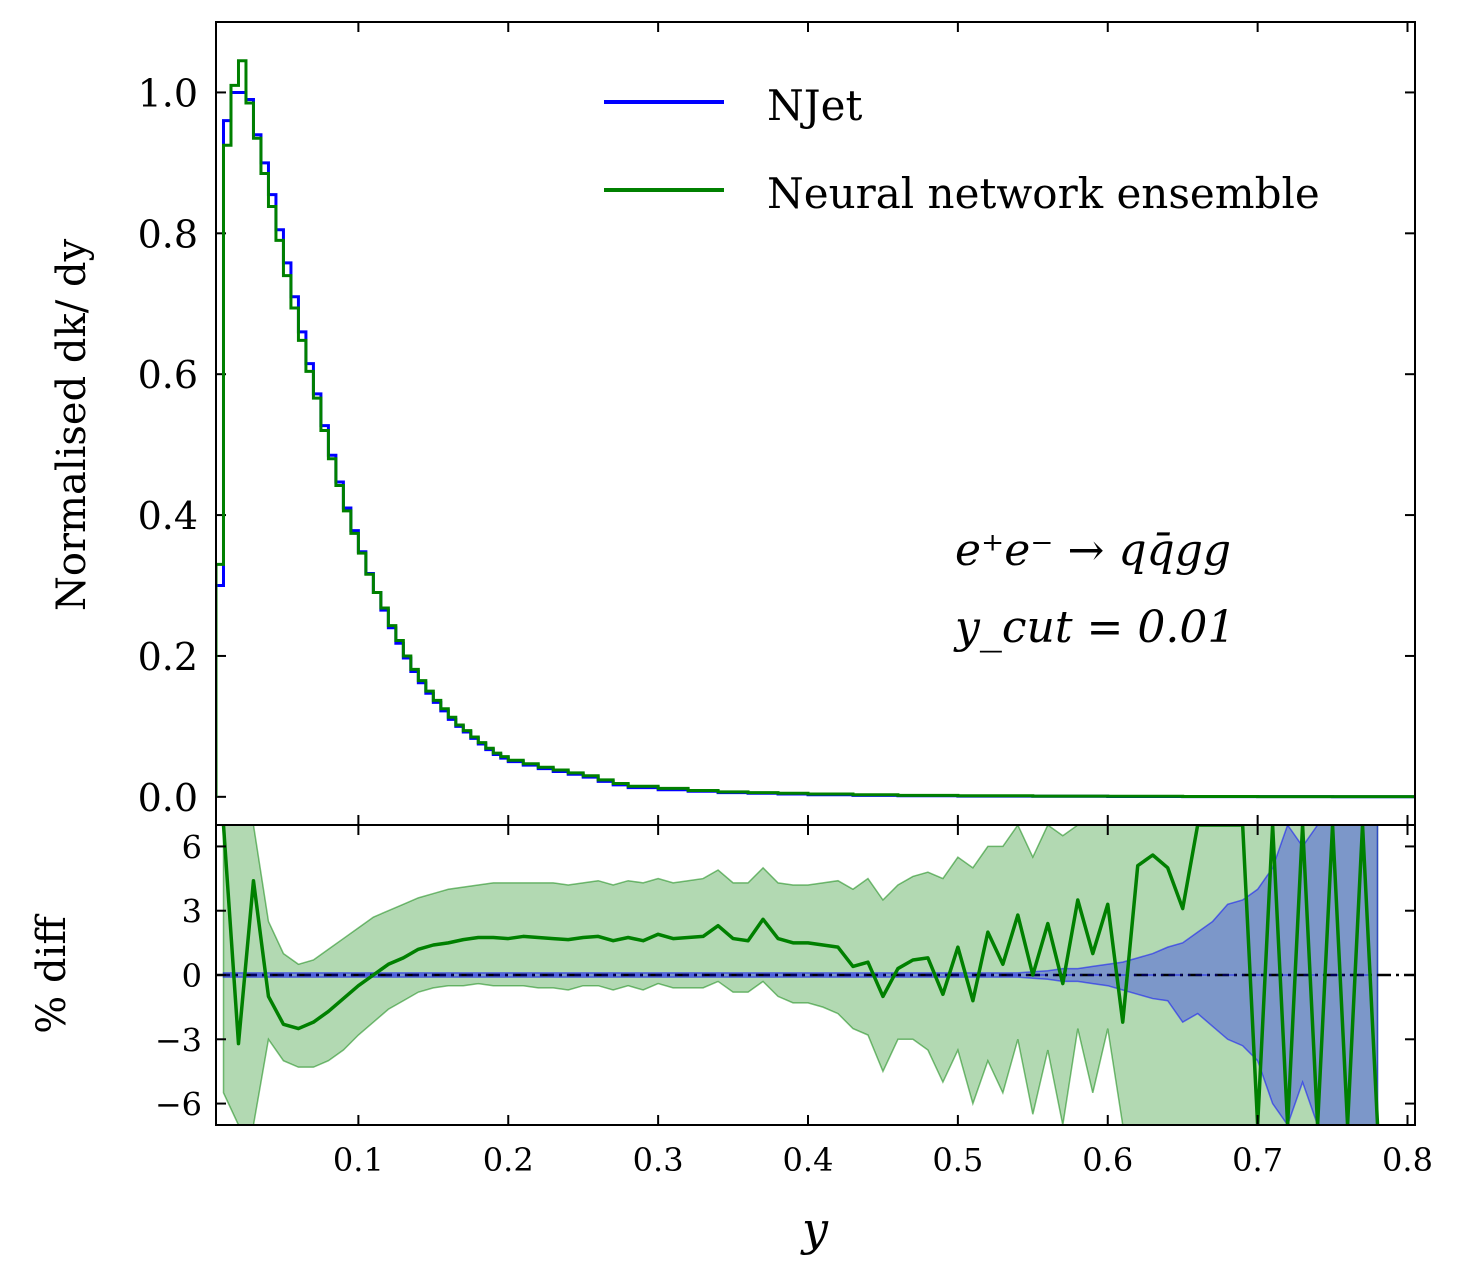 The height and width of the screenshot is (1277, 1461). I want to click on main-ytick-label: 0.4, so click(168, 516).